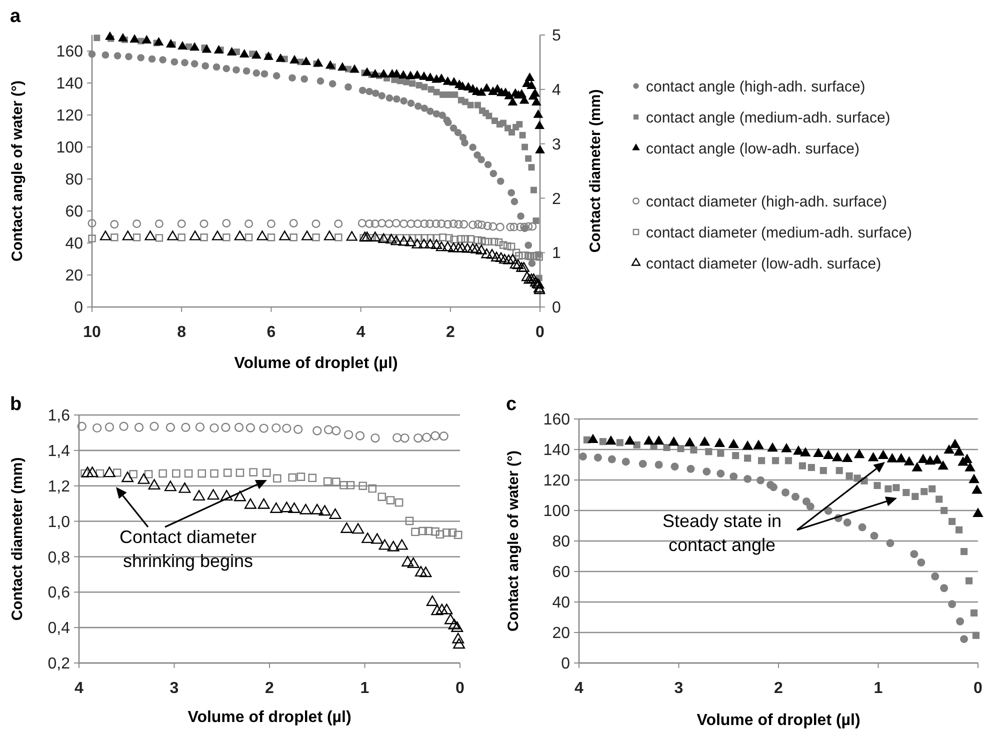  I want to click on x-tick-label: 8, so click(181, 332).